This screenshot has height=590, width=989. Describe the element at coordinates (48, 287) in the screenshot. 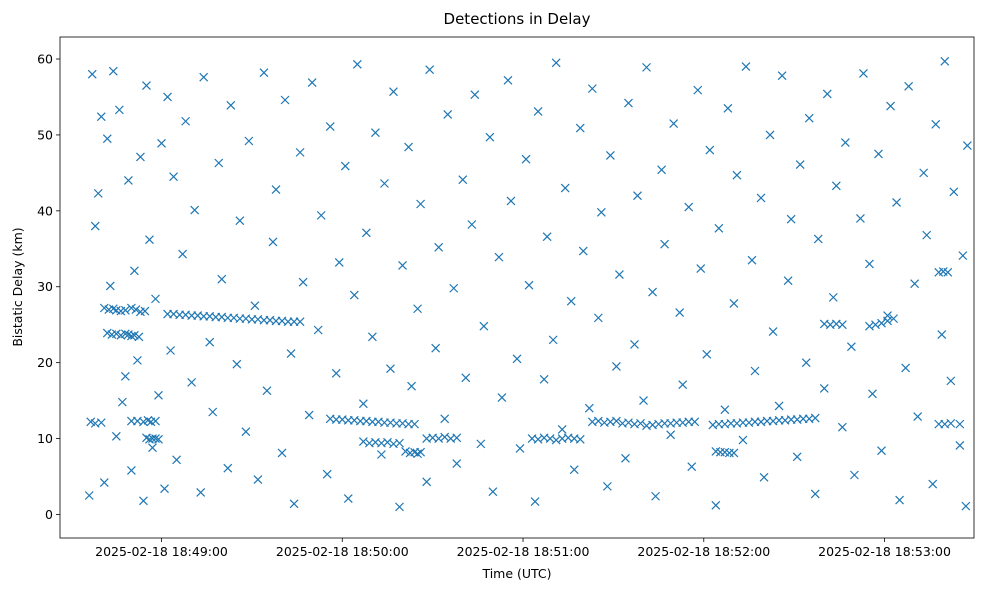

I see `y-axis: 0 10 20 30 40 50 60` at that location.